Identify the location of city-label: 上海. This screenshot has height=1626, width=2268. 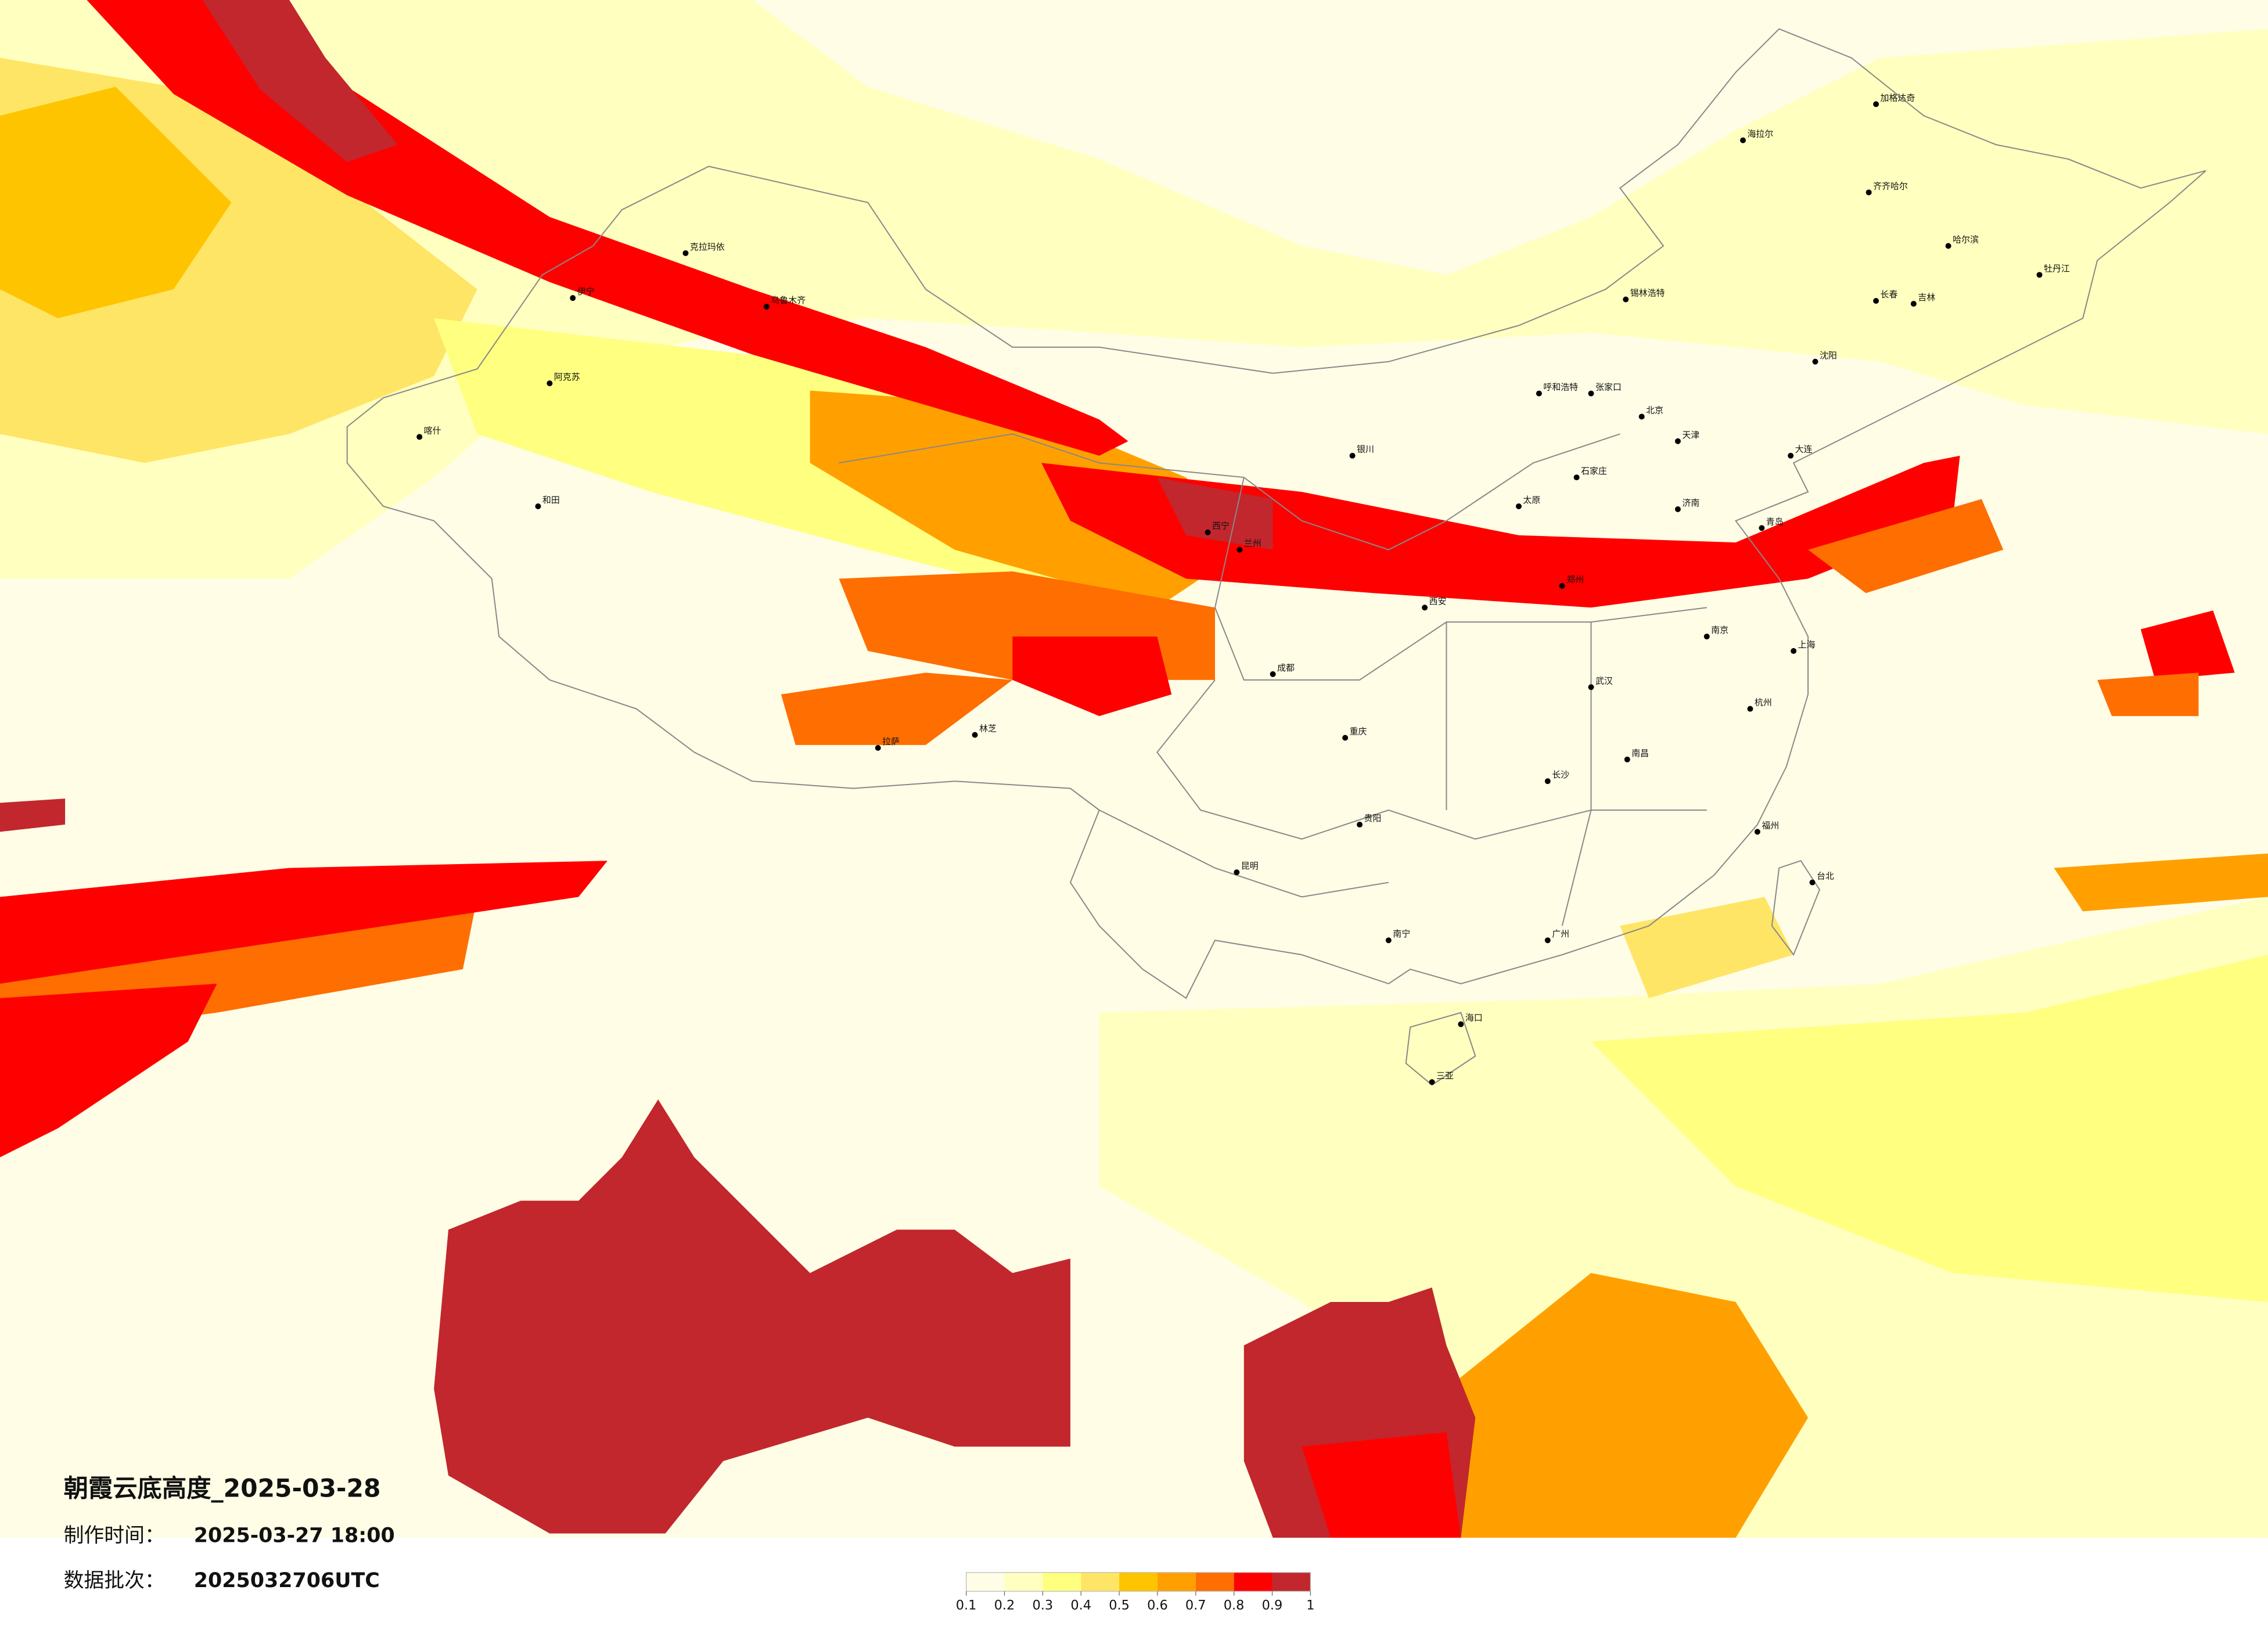
(1807, 644).